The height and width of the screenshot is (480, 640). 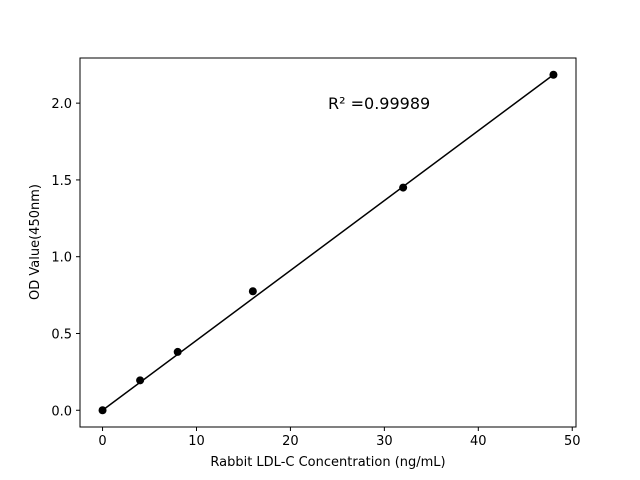 I want to click on y-tick-label: 1.0, so click(x=61, y=258).